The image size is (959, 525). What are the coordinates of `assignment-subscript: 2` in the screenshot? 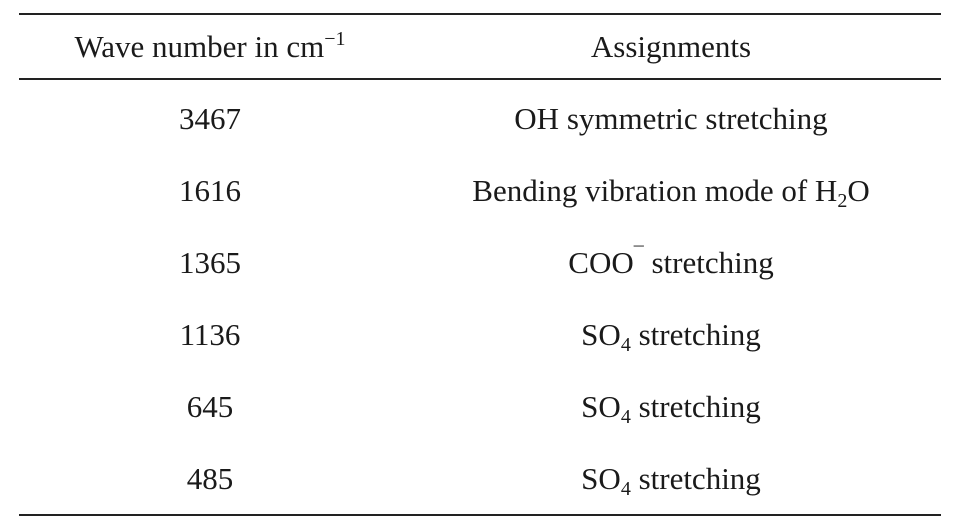 It's located at (842, 200).